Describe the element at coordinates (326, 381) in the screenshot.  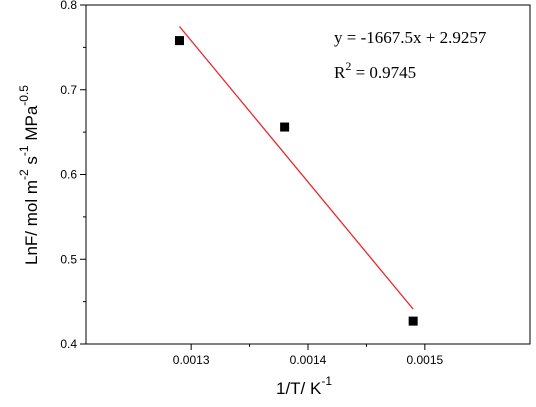
I see `x-axis-label-sup: -1` at that location.